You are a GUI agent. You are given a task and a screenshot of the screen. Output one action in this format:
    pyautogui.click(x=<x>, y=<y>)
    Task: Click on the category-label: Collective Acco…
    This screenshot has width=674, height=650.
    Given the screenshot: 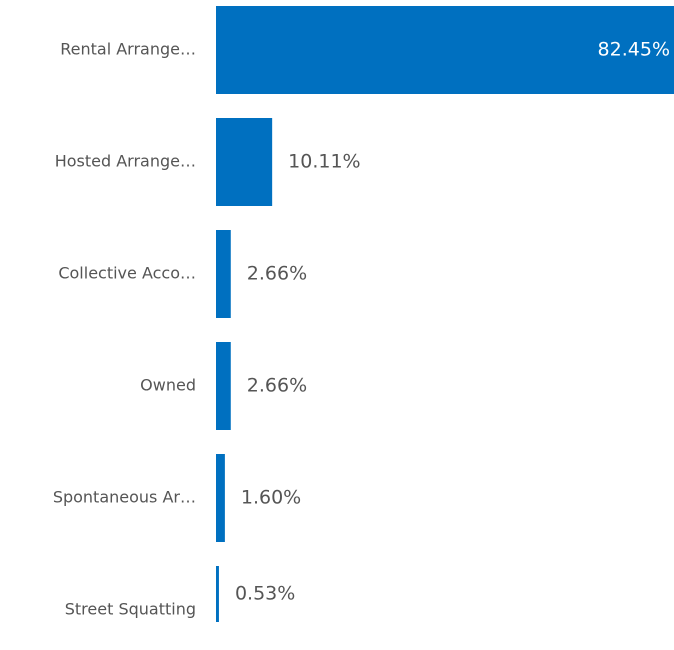 What is the action you would take?
    pyautogui.click(x=127, y=273)
    